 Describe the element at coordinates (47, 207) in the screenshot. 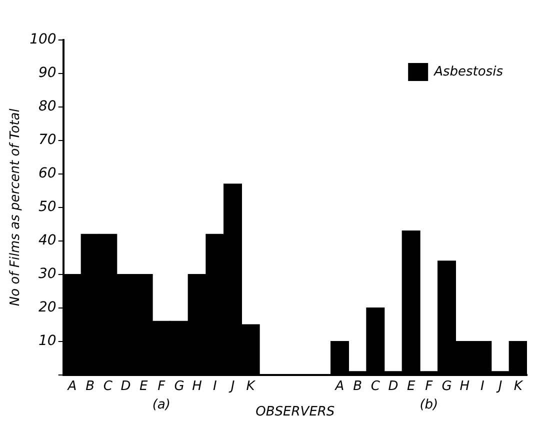

I see `y-tick-label: 50` at that location.